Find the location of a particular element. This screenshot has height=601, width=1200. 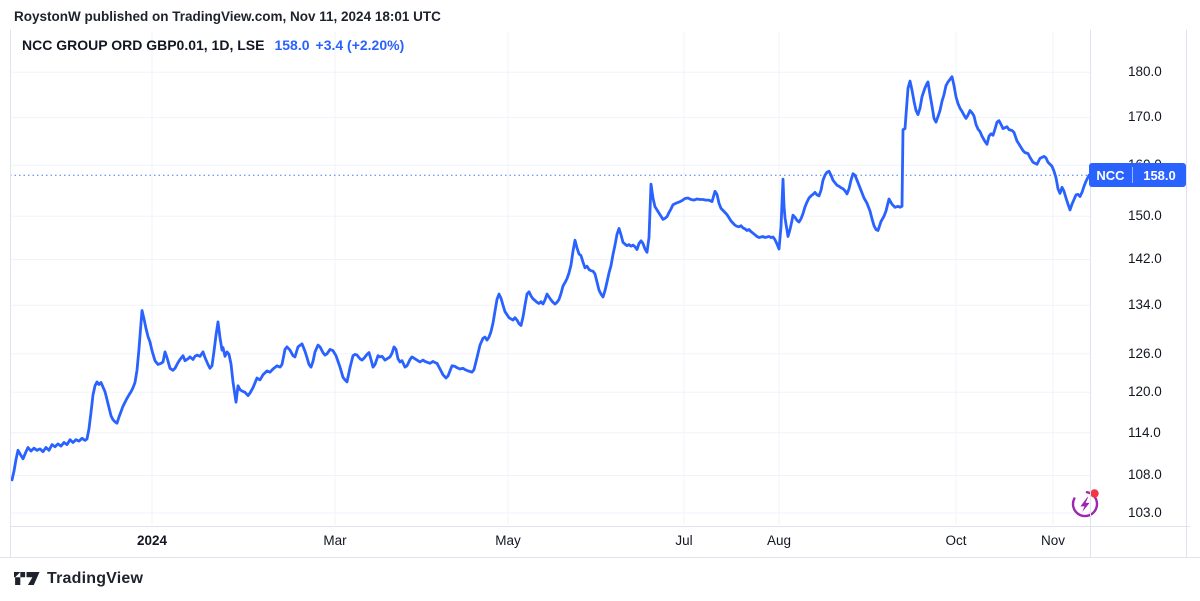

y-tick-label: 170.0 is located at coordinates (1145, 116).